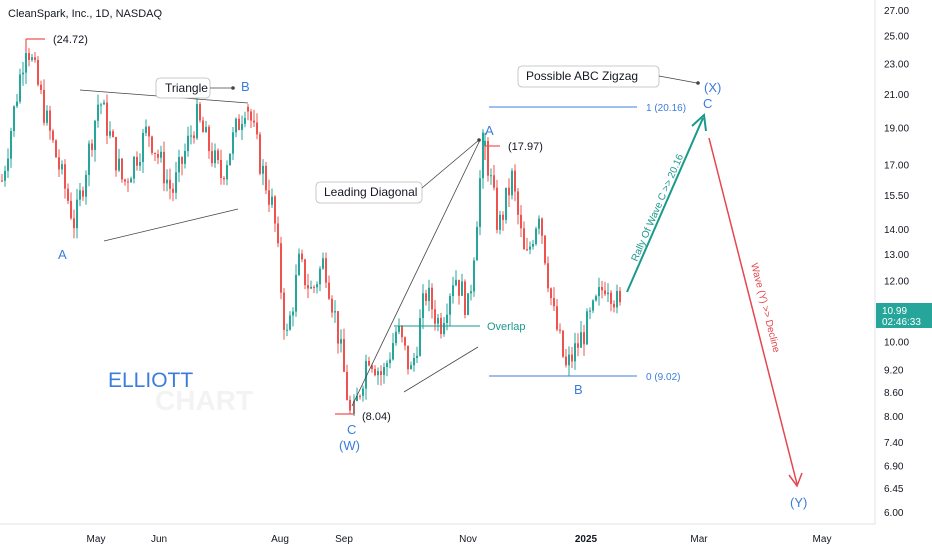 The height and width of the screenshot is (550, 932). I want to click on price-tag-countdown: 02:46:33, so click(901, 322).